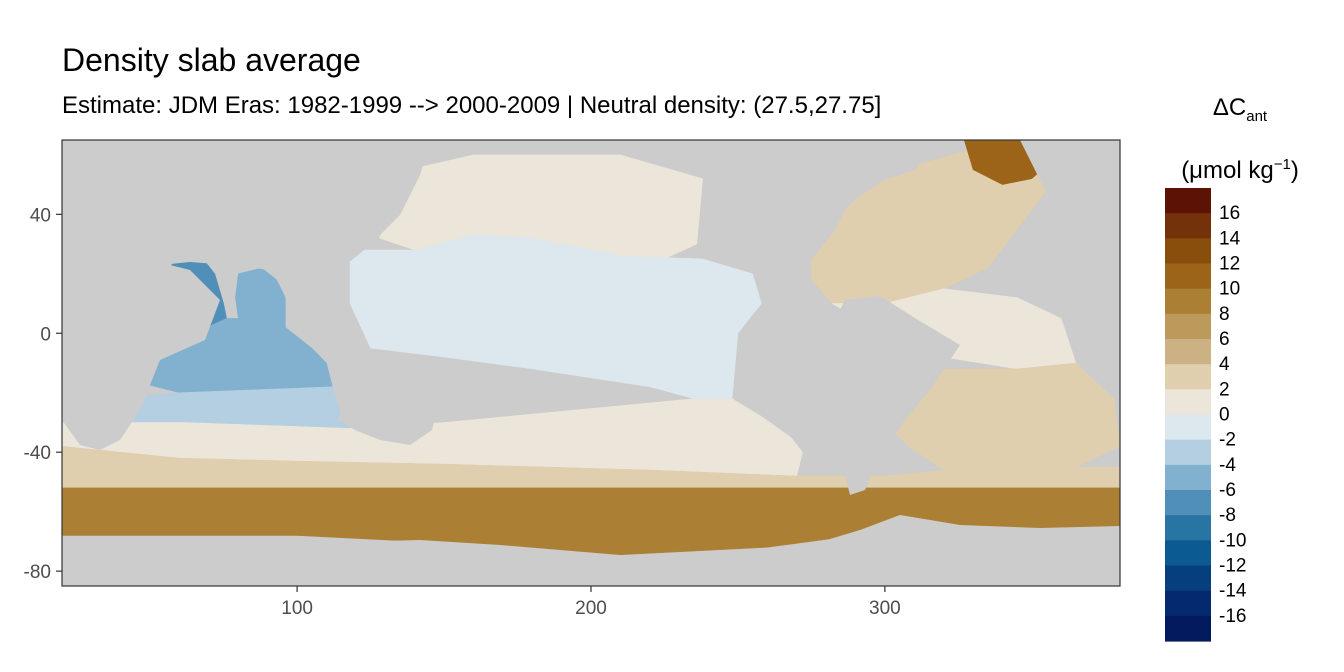 The height and width of the screenshot is (672, 1344). What do you see at coordinates (37, 572) in the screenshot?
I see `y-tick-label: -80` at bounding box center [37, 572].